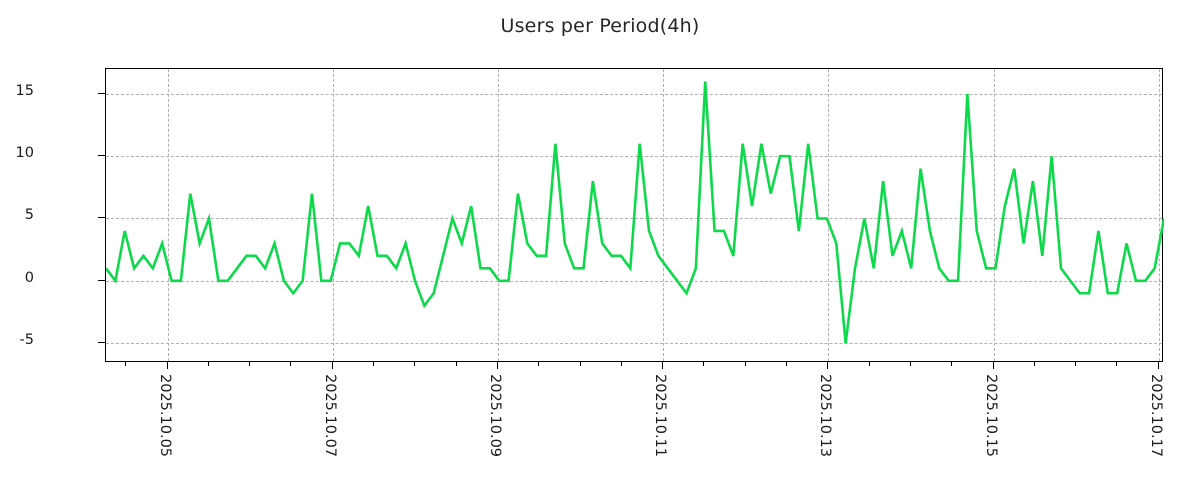 Image resolution: width=1200 pixels, height=500 pixels. What do you see at coordinates (494, 416) in the screenshot?
I see `x-tick-label-text: 2025.10.09` at bounding box center [494, 416].